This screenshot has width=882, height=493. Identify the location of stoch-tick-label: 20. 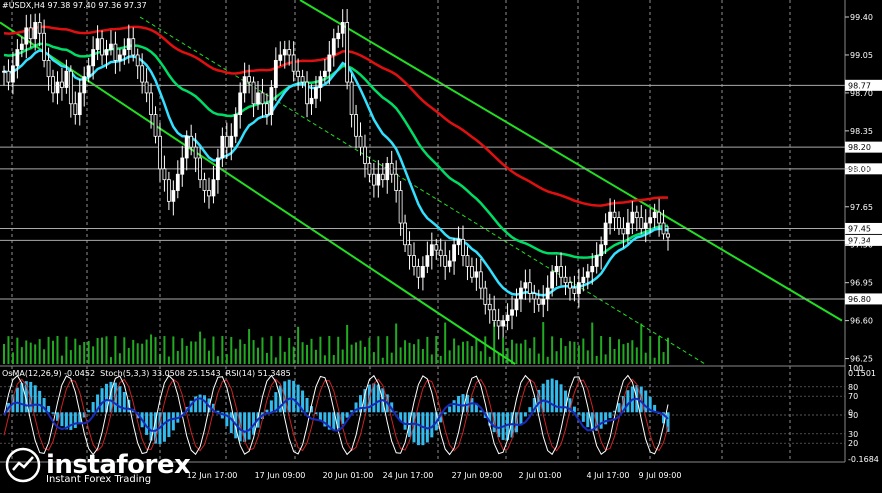
(853, 443).